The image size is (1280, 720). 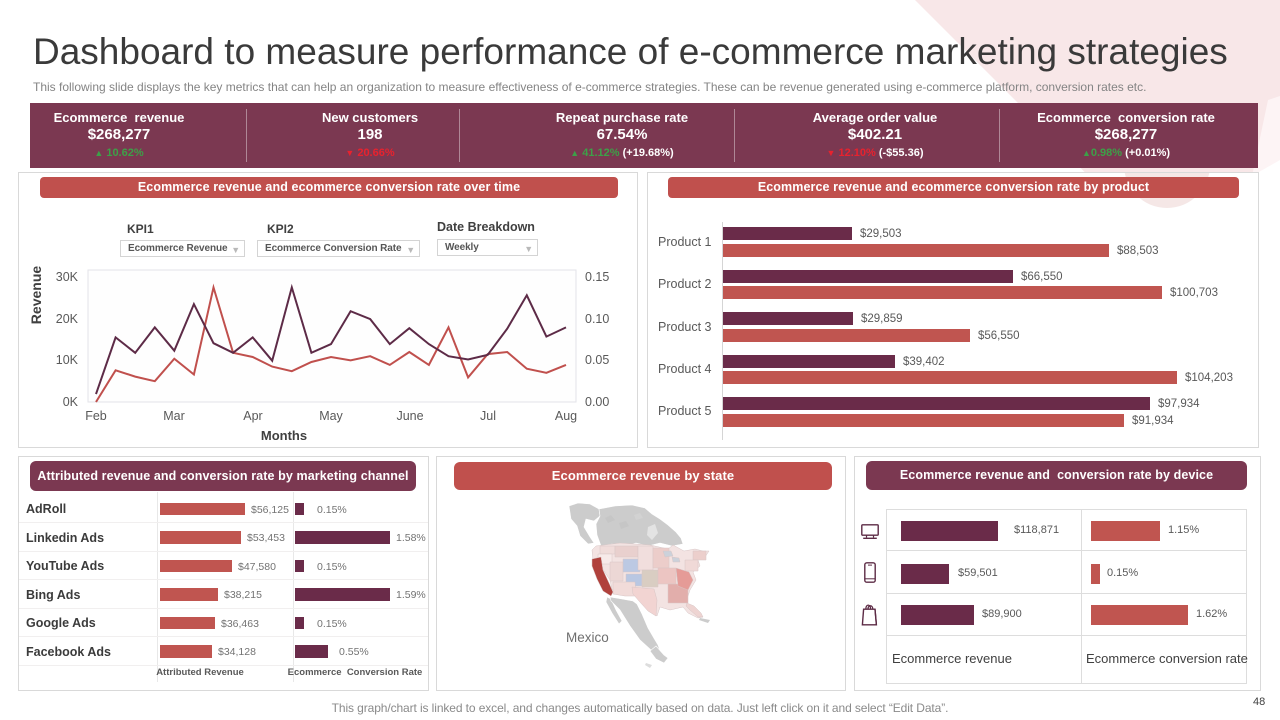 What do you see at coordinates (597, 277) in the screenshot?
I see `svg-text: 0.15` at bounding box center [597, 277].